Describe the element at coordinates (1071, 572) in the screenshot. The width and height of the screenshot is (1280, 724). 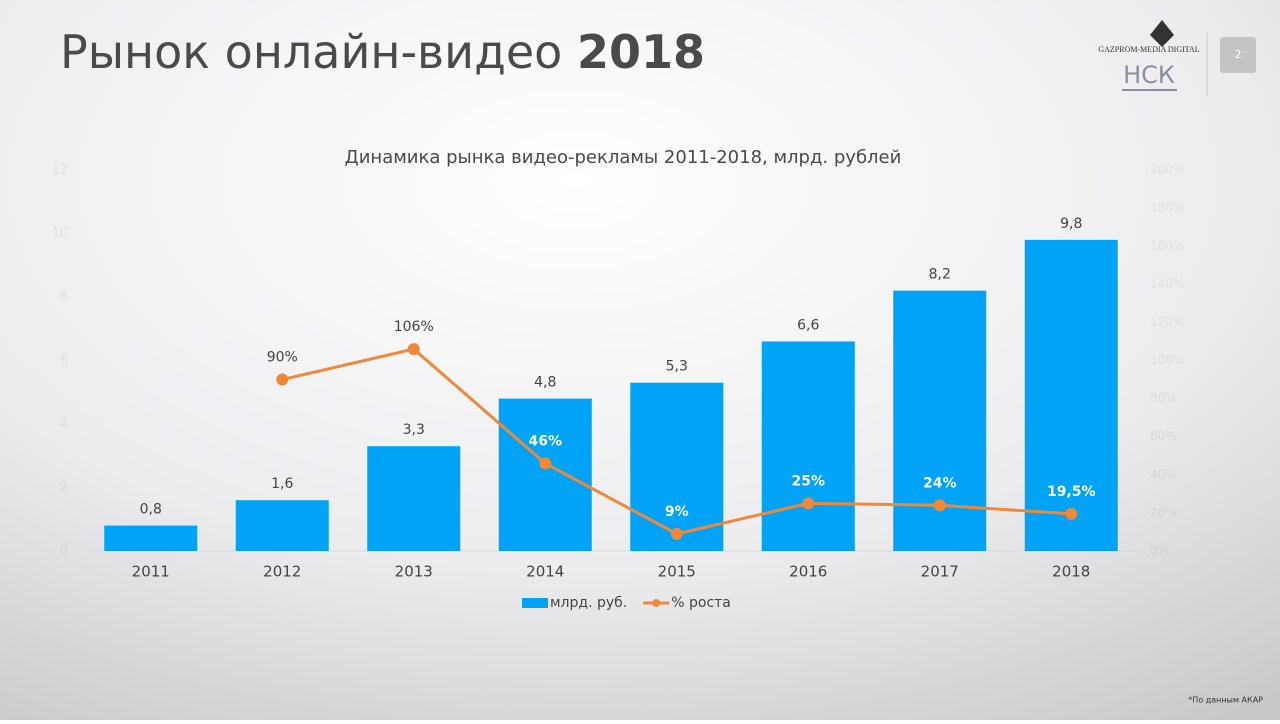
I see `x-tick-label: 2018` at that location.